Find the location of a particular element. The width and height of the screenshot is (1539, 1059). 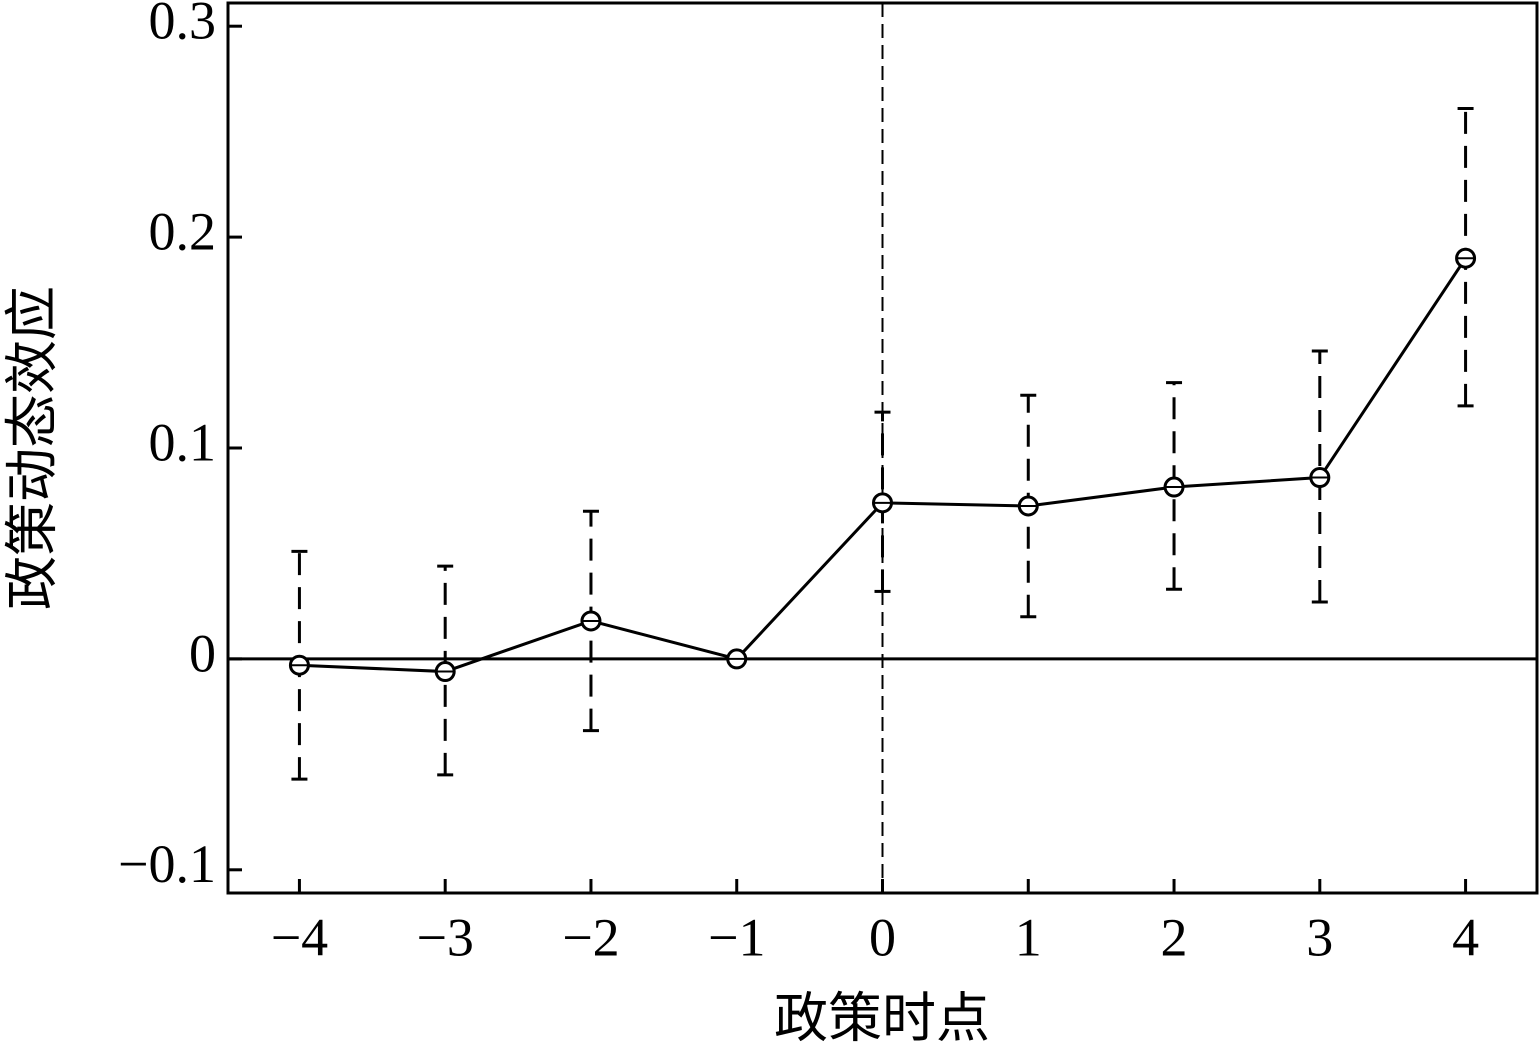

x-tick-label: 0 is located at coordinates (882, 937).